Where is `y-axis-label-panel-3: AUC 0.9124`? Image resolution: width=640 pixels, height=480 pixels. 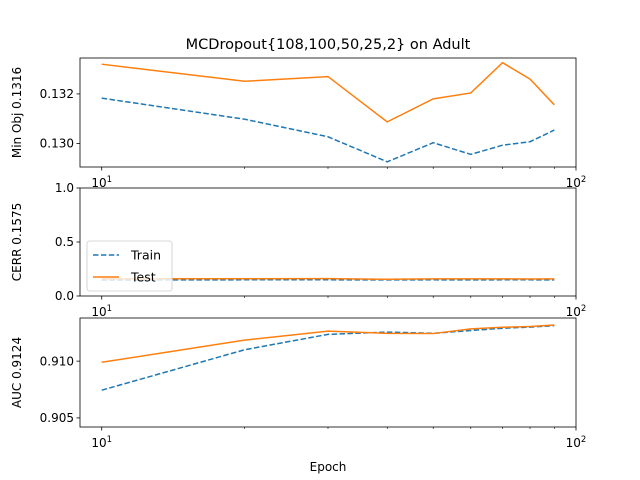 y-axis-label-panel-3: AUC 0.9124 is located at coordinates (17, 372).